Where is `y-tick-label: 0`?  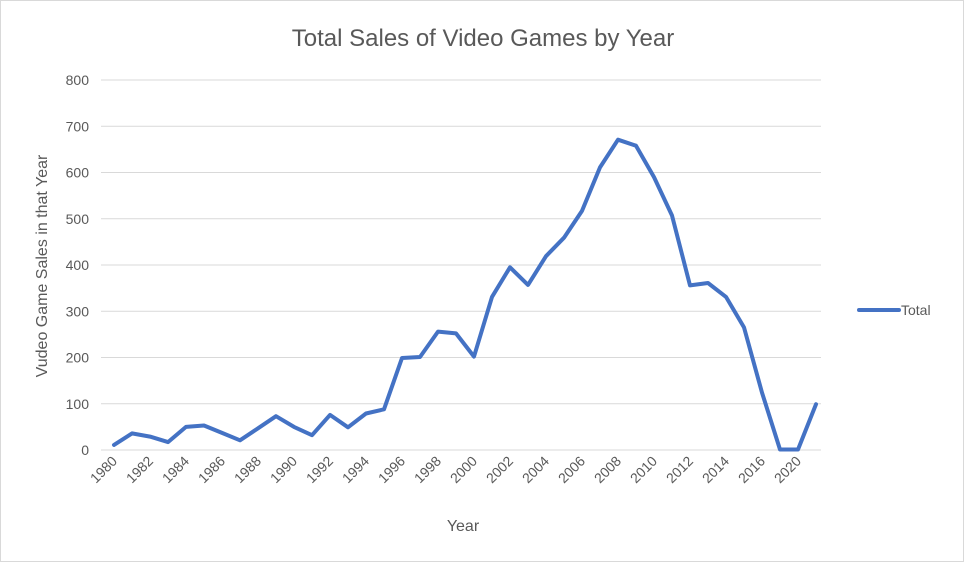
y-tick-label: 0 is located at coordinates (85, 450).